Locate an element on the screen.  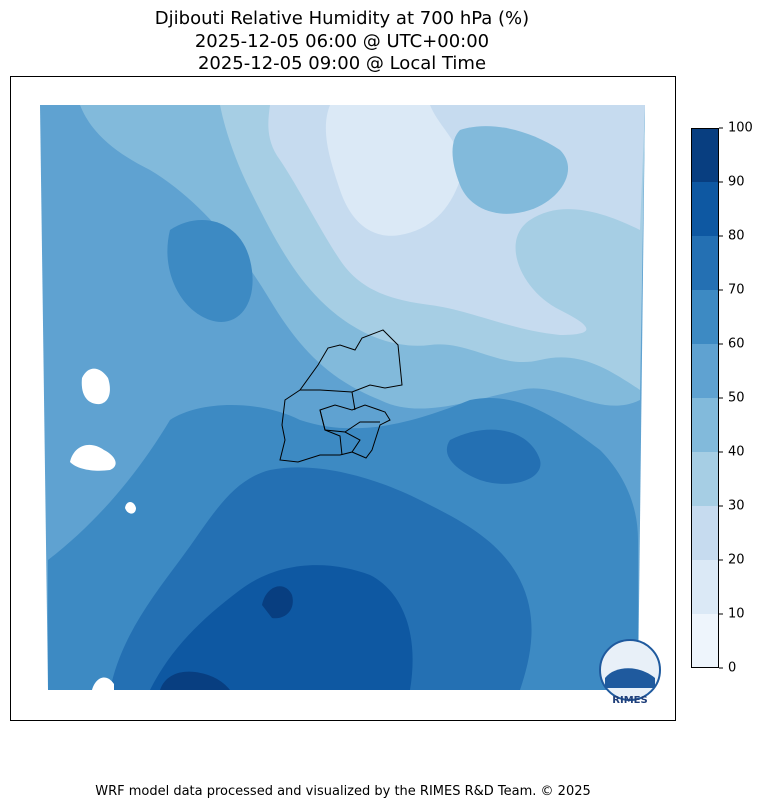
colorbar-outline is located at coordinates (705, 398).